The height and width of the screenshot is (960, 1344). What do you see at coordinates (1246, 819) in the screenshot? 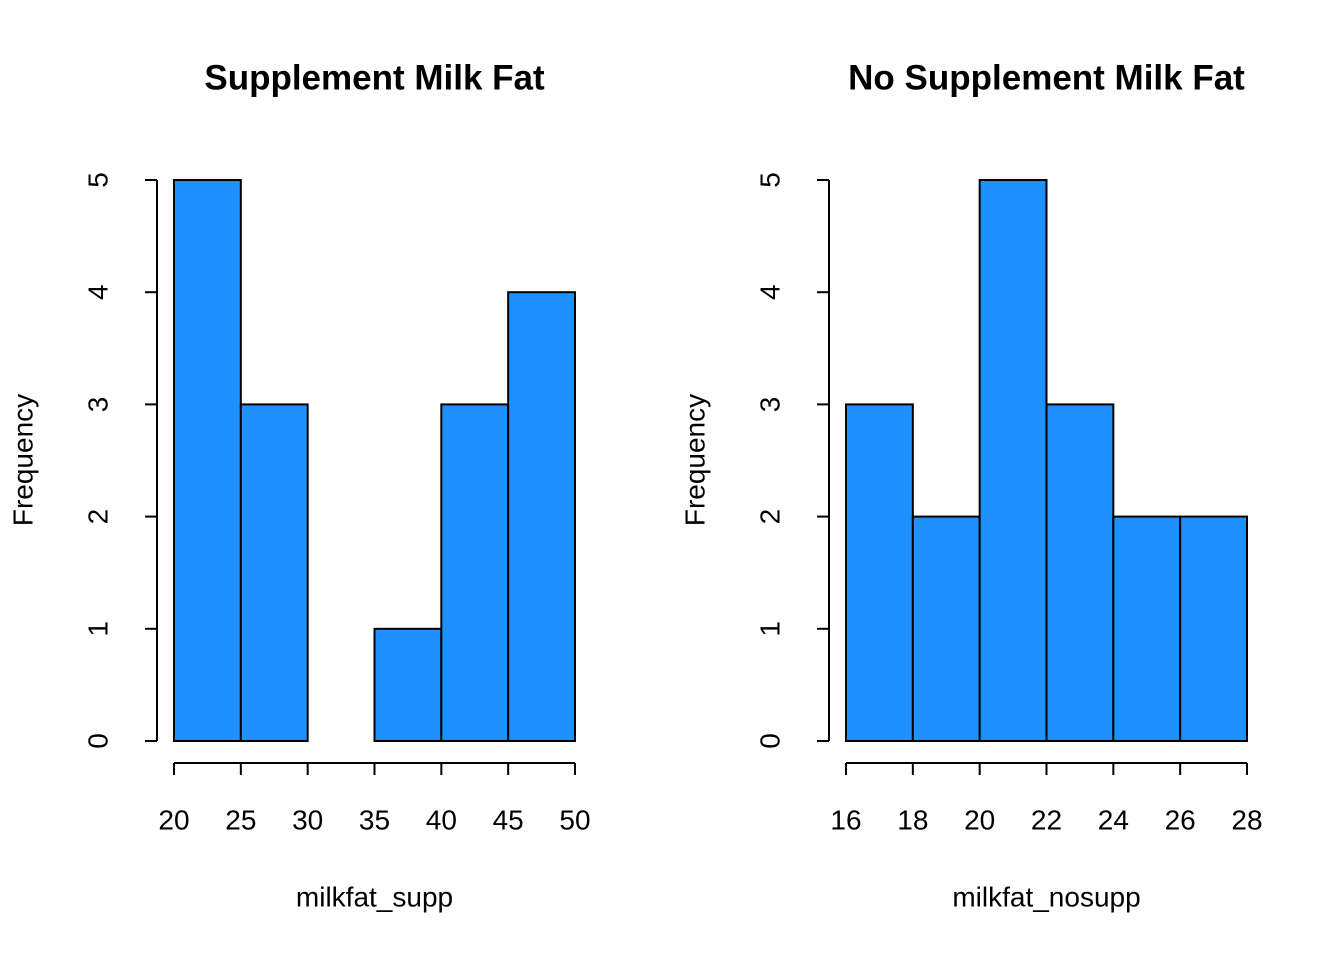
I see `x-tick-label: 28` at bounding box center [1246, 819].